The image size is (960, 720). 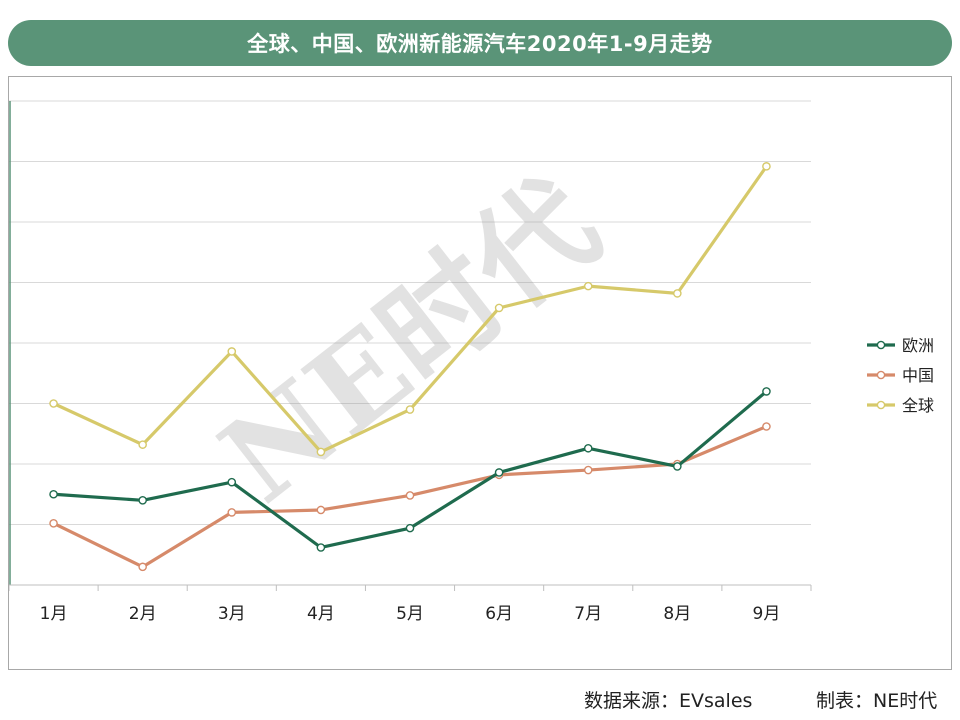 What do you see at coordinates (321, 614) in the screenshot?
I see `x-tick-label: 4月` at bounding box center [321, 614].